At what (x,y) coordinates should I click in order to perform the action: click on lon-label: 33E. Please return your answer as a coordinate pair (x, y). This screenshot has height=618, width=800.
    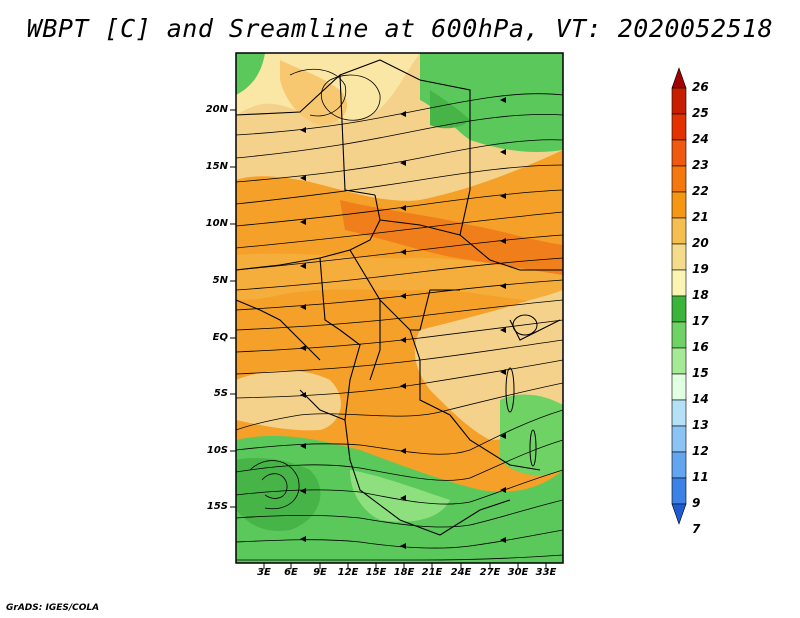
    Looking at the image, I should click on (546, 572).